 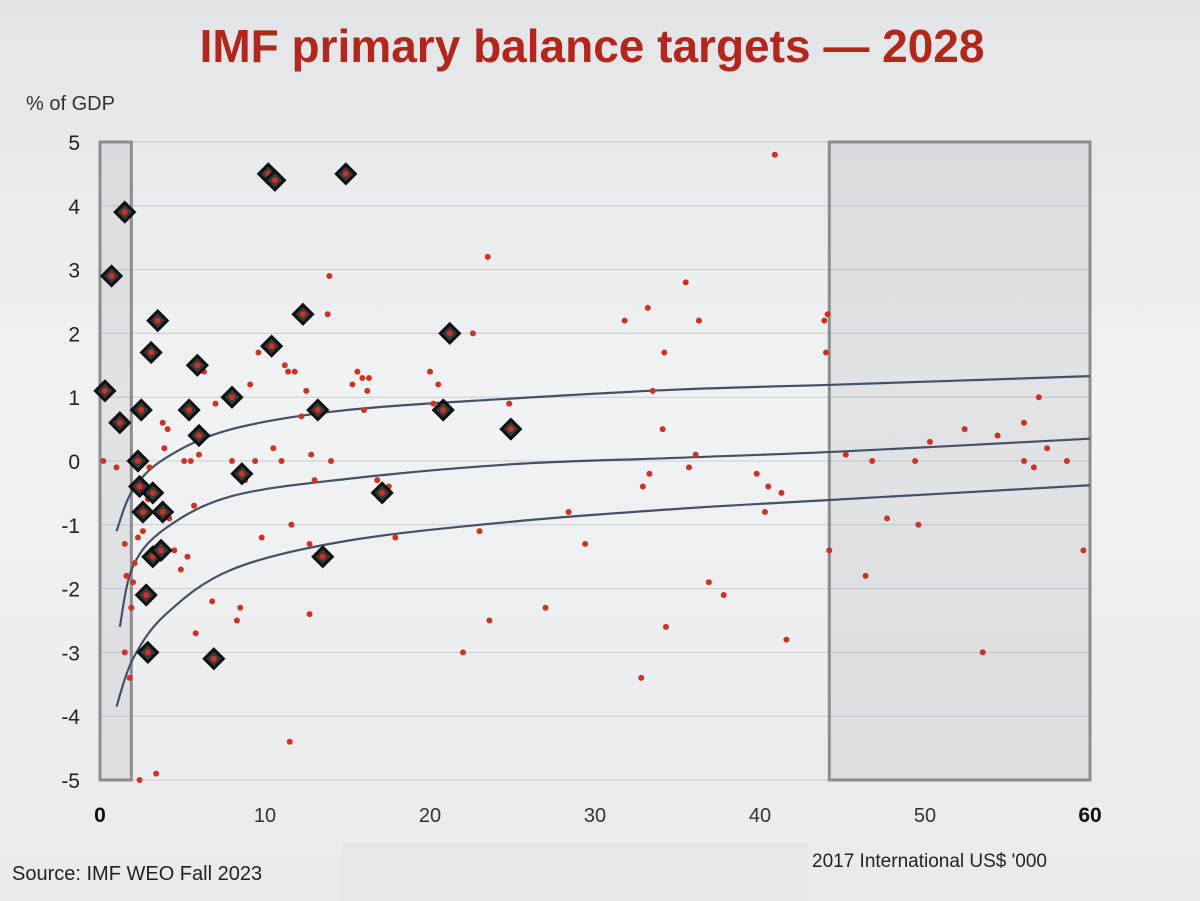 What do you see at coordinates (74, 334) in the screenshot?
I see `y-tick-label: 2` at bounding box center [74, 334].